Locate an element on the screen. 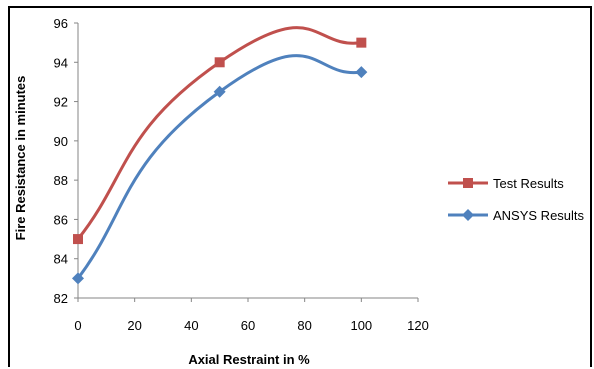 The height and width of the screenshot is (369, 594). x-tick-labels: 0 20 40 60 80 100 120 is located at coordinates (251, 325).